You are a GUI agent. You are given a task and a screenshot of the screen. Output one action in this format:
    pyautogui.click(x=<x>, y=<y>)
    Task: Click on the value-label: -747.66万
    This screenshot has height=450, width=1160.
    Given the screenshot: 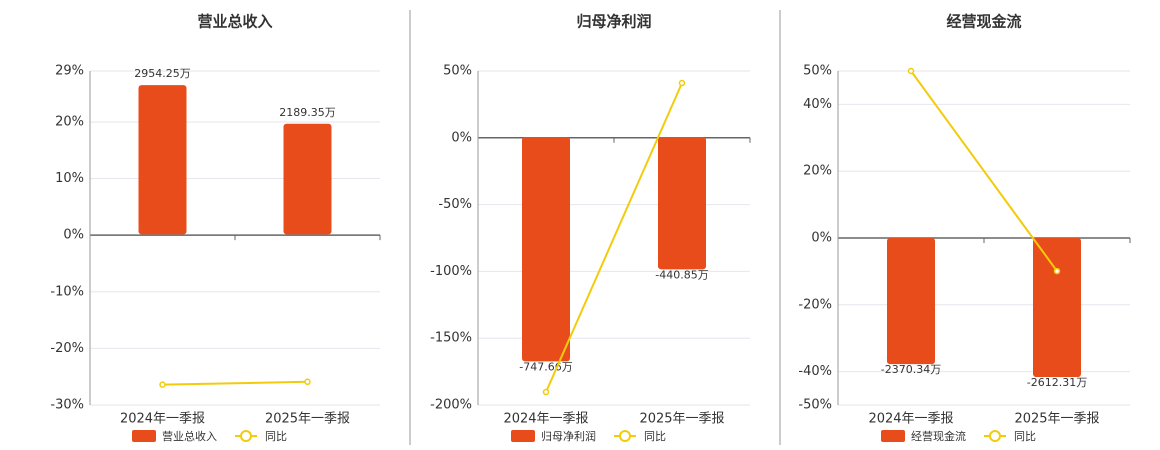 What is the action you would take?
    pyautogui.click(x=545, y=366)
    